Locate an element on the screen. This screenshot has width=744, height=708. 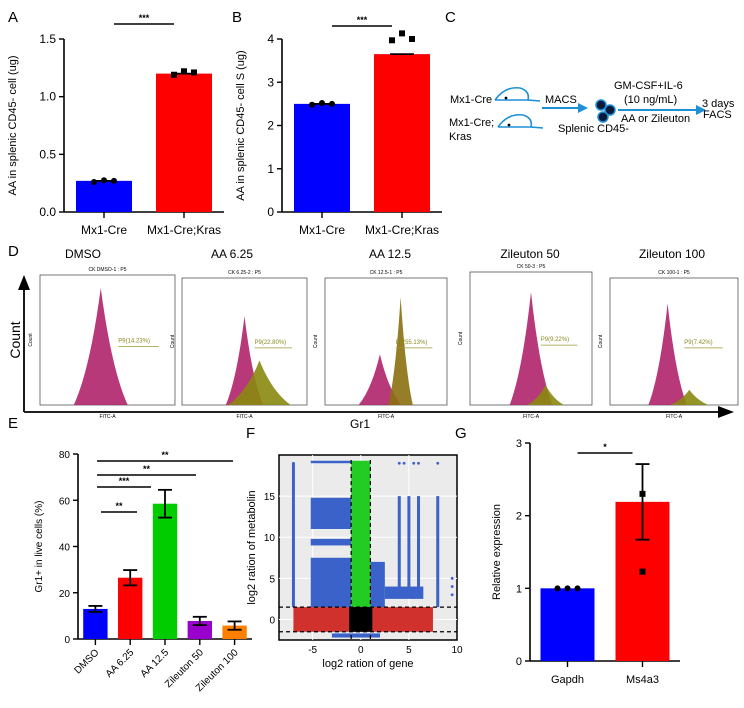
y-tick-label: 10 is located at coordinates (270, 538).